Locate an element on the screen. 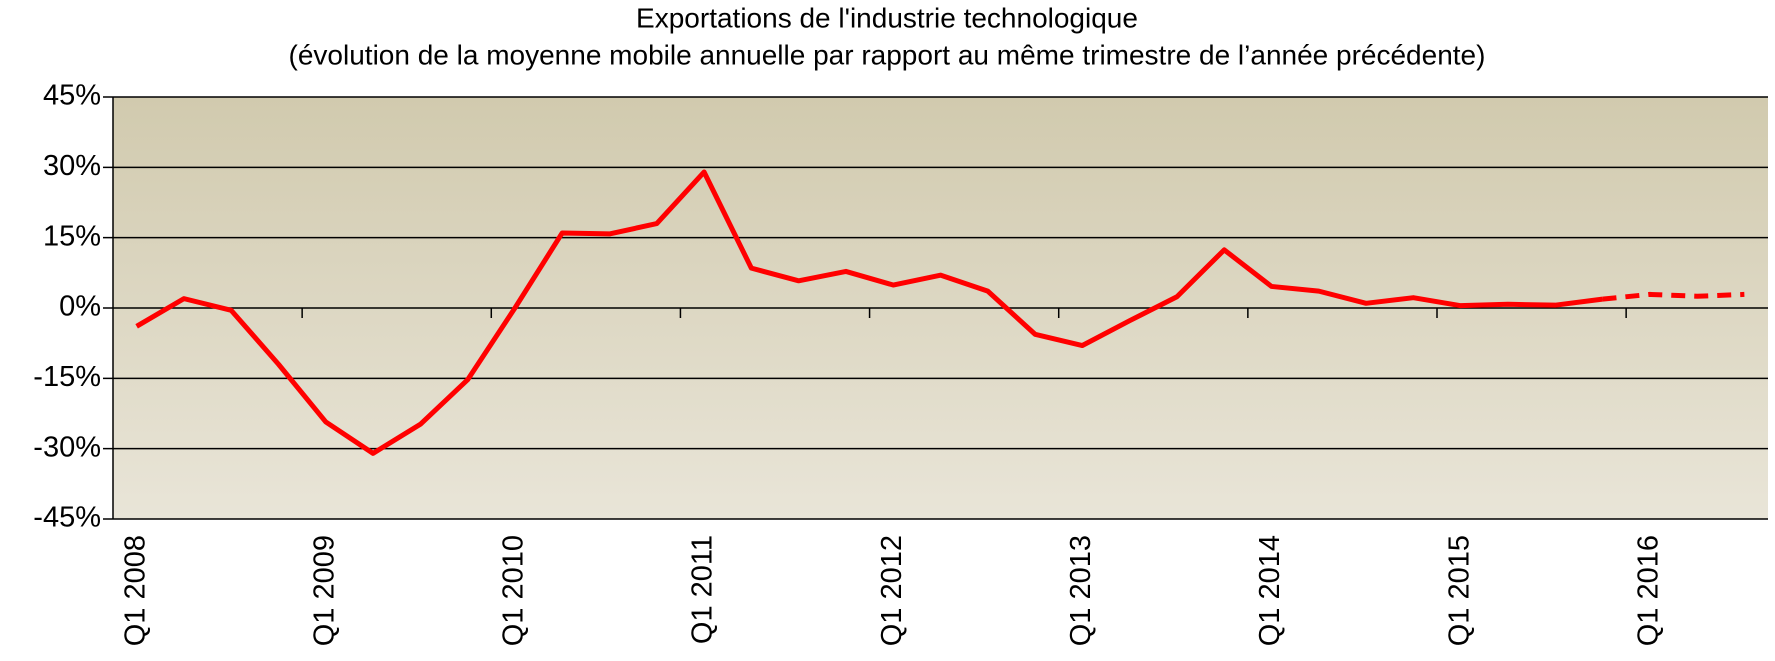 Image resolution: width=1775 pixels, height=661 pixels. x-tick-label: Q1 2008 is located at coordinates (135, 590).